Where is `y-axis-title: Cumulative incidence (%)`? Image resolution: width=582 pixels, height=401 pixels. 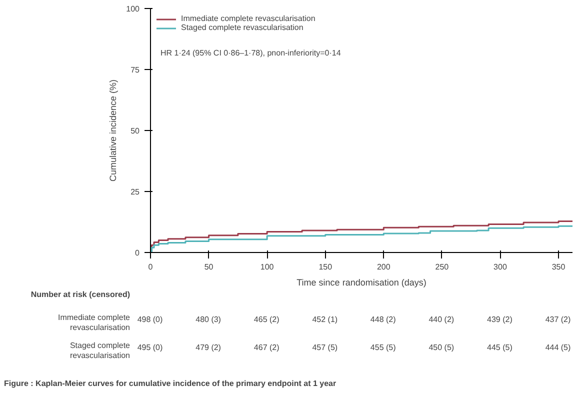 y-axis-title: Cumulative incidence (%) is located at coordinates (113, 130).